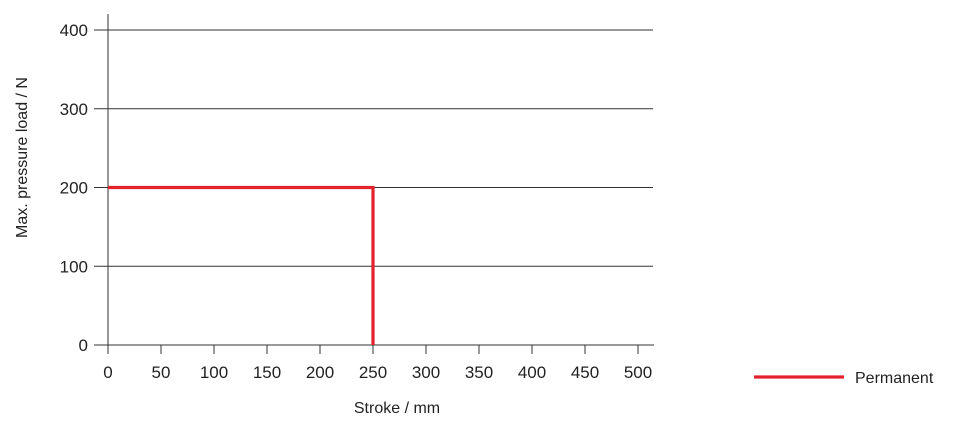 The image size is (953, 424). I want to click on x-tick-label-150: 150, so click(267, 372).